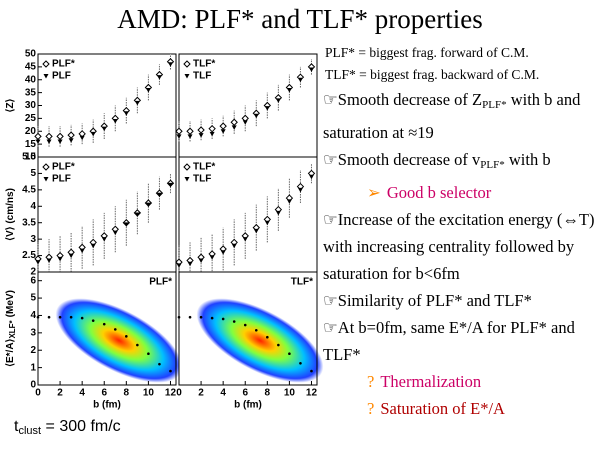 The image size is (600, 450). What do you see at coordinates (290, 393) in the screenshot?
I see `x-tick-label: 10` at bounding box center [290, 393].